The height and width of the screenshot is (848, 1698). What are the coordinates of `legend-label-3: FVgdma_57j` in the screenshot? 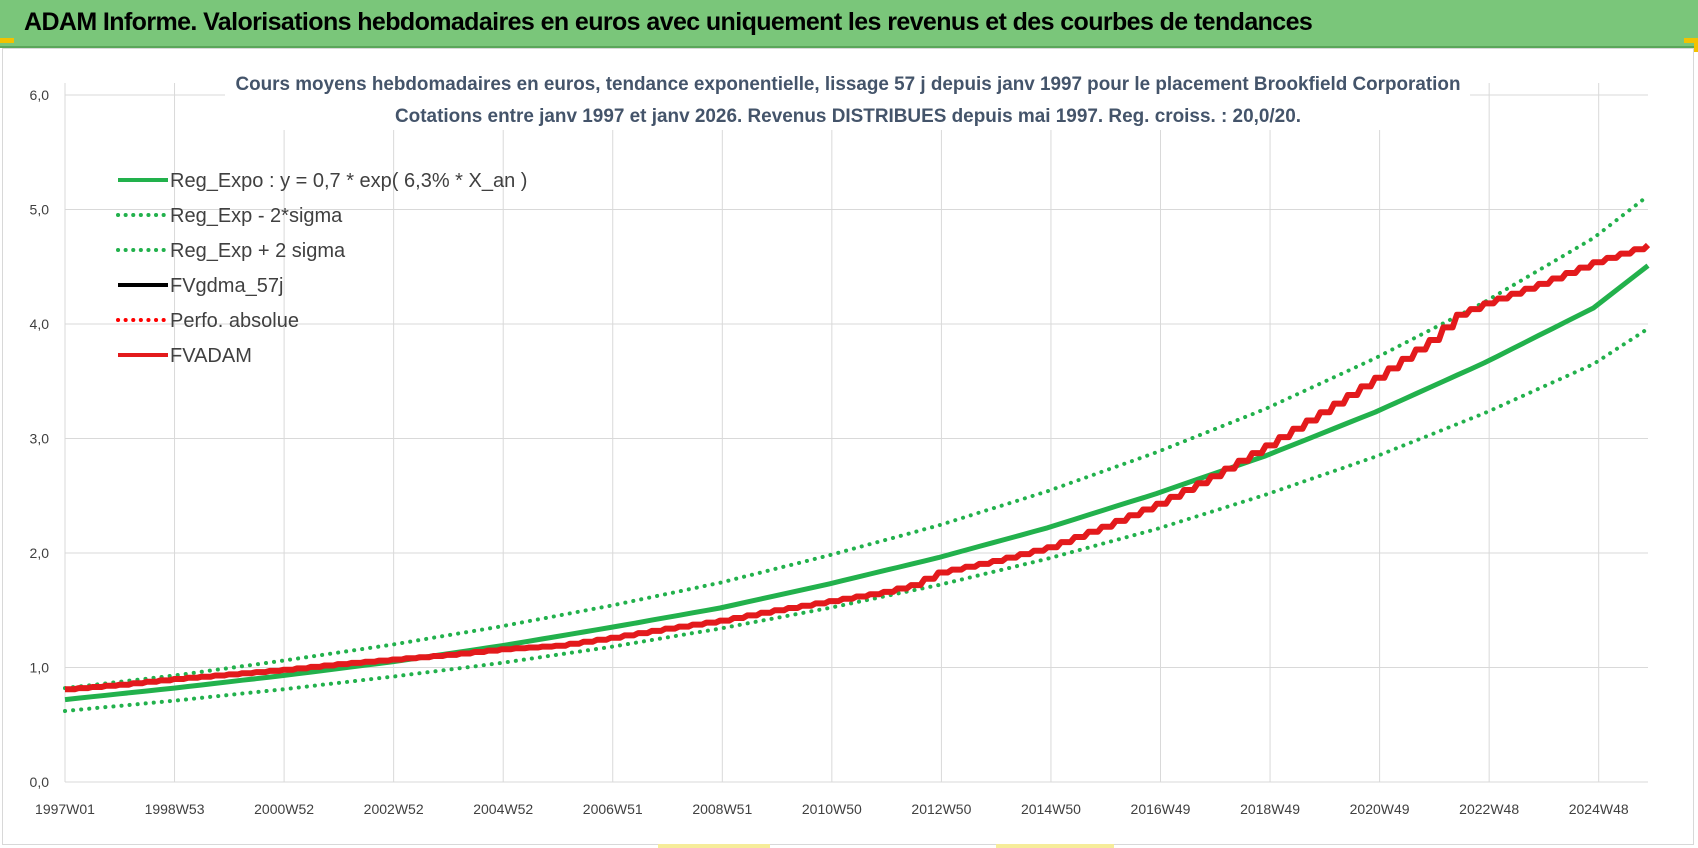 It's located at (226, 286).